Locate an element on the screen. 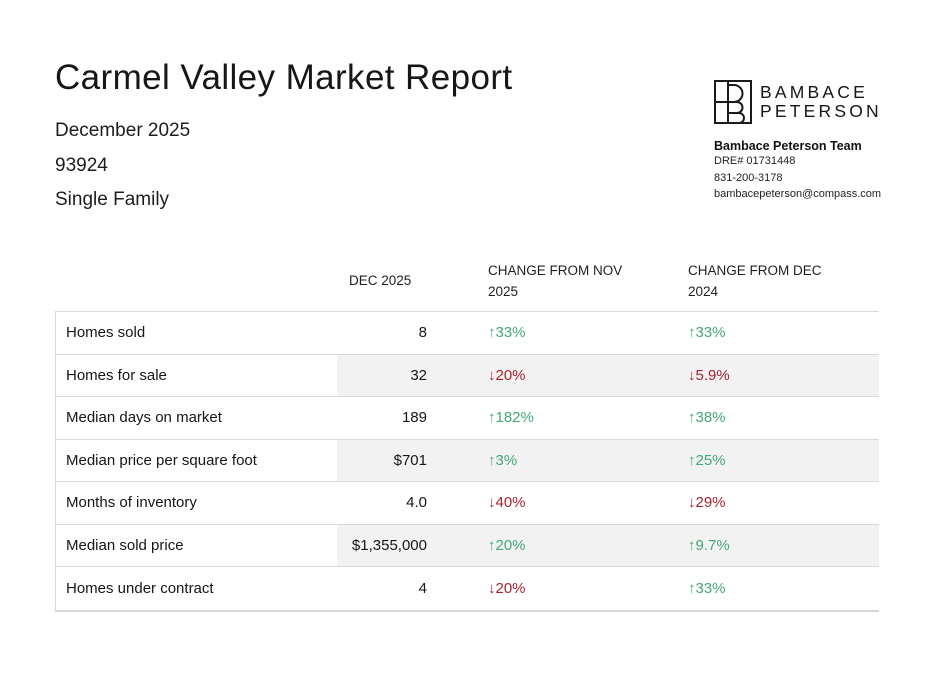 The width and height of the screenshot is (930, 684). table-row: Homes under contract 4 ↓20% ↑33% is located at coordinates (467, 588).